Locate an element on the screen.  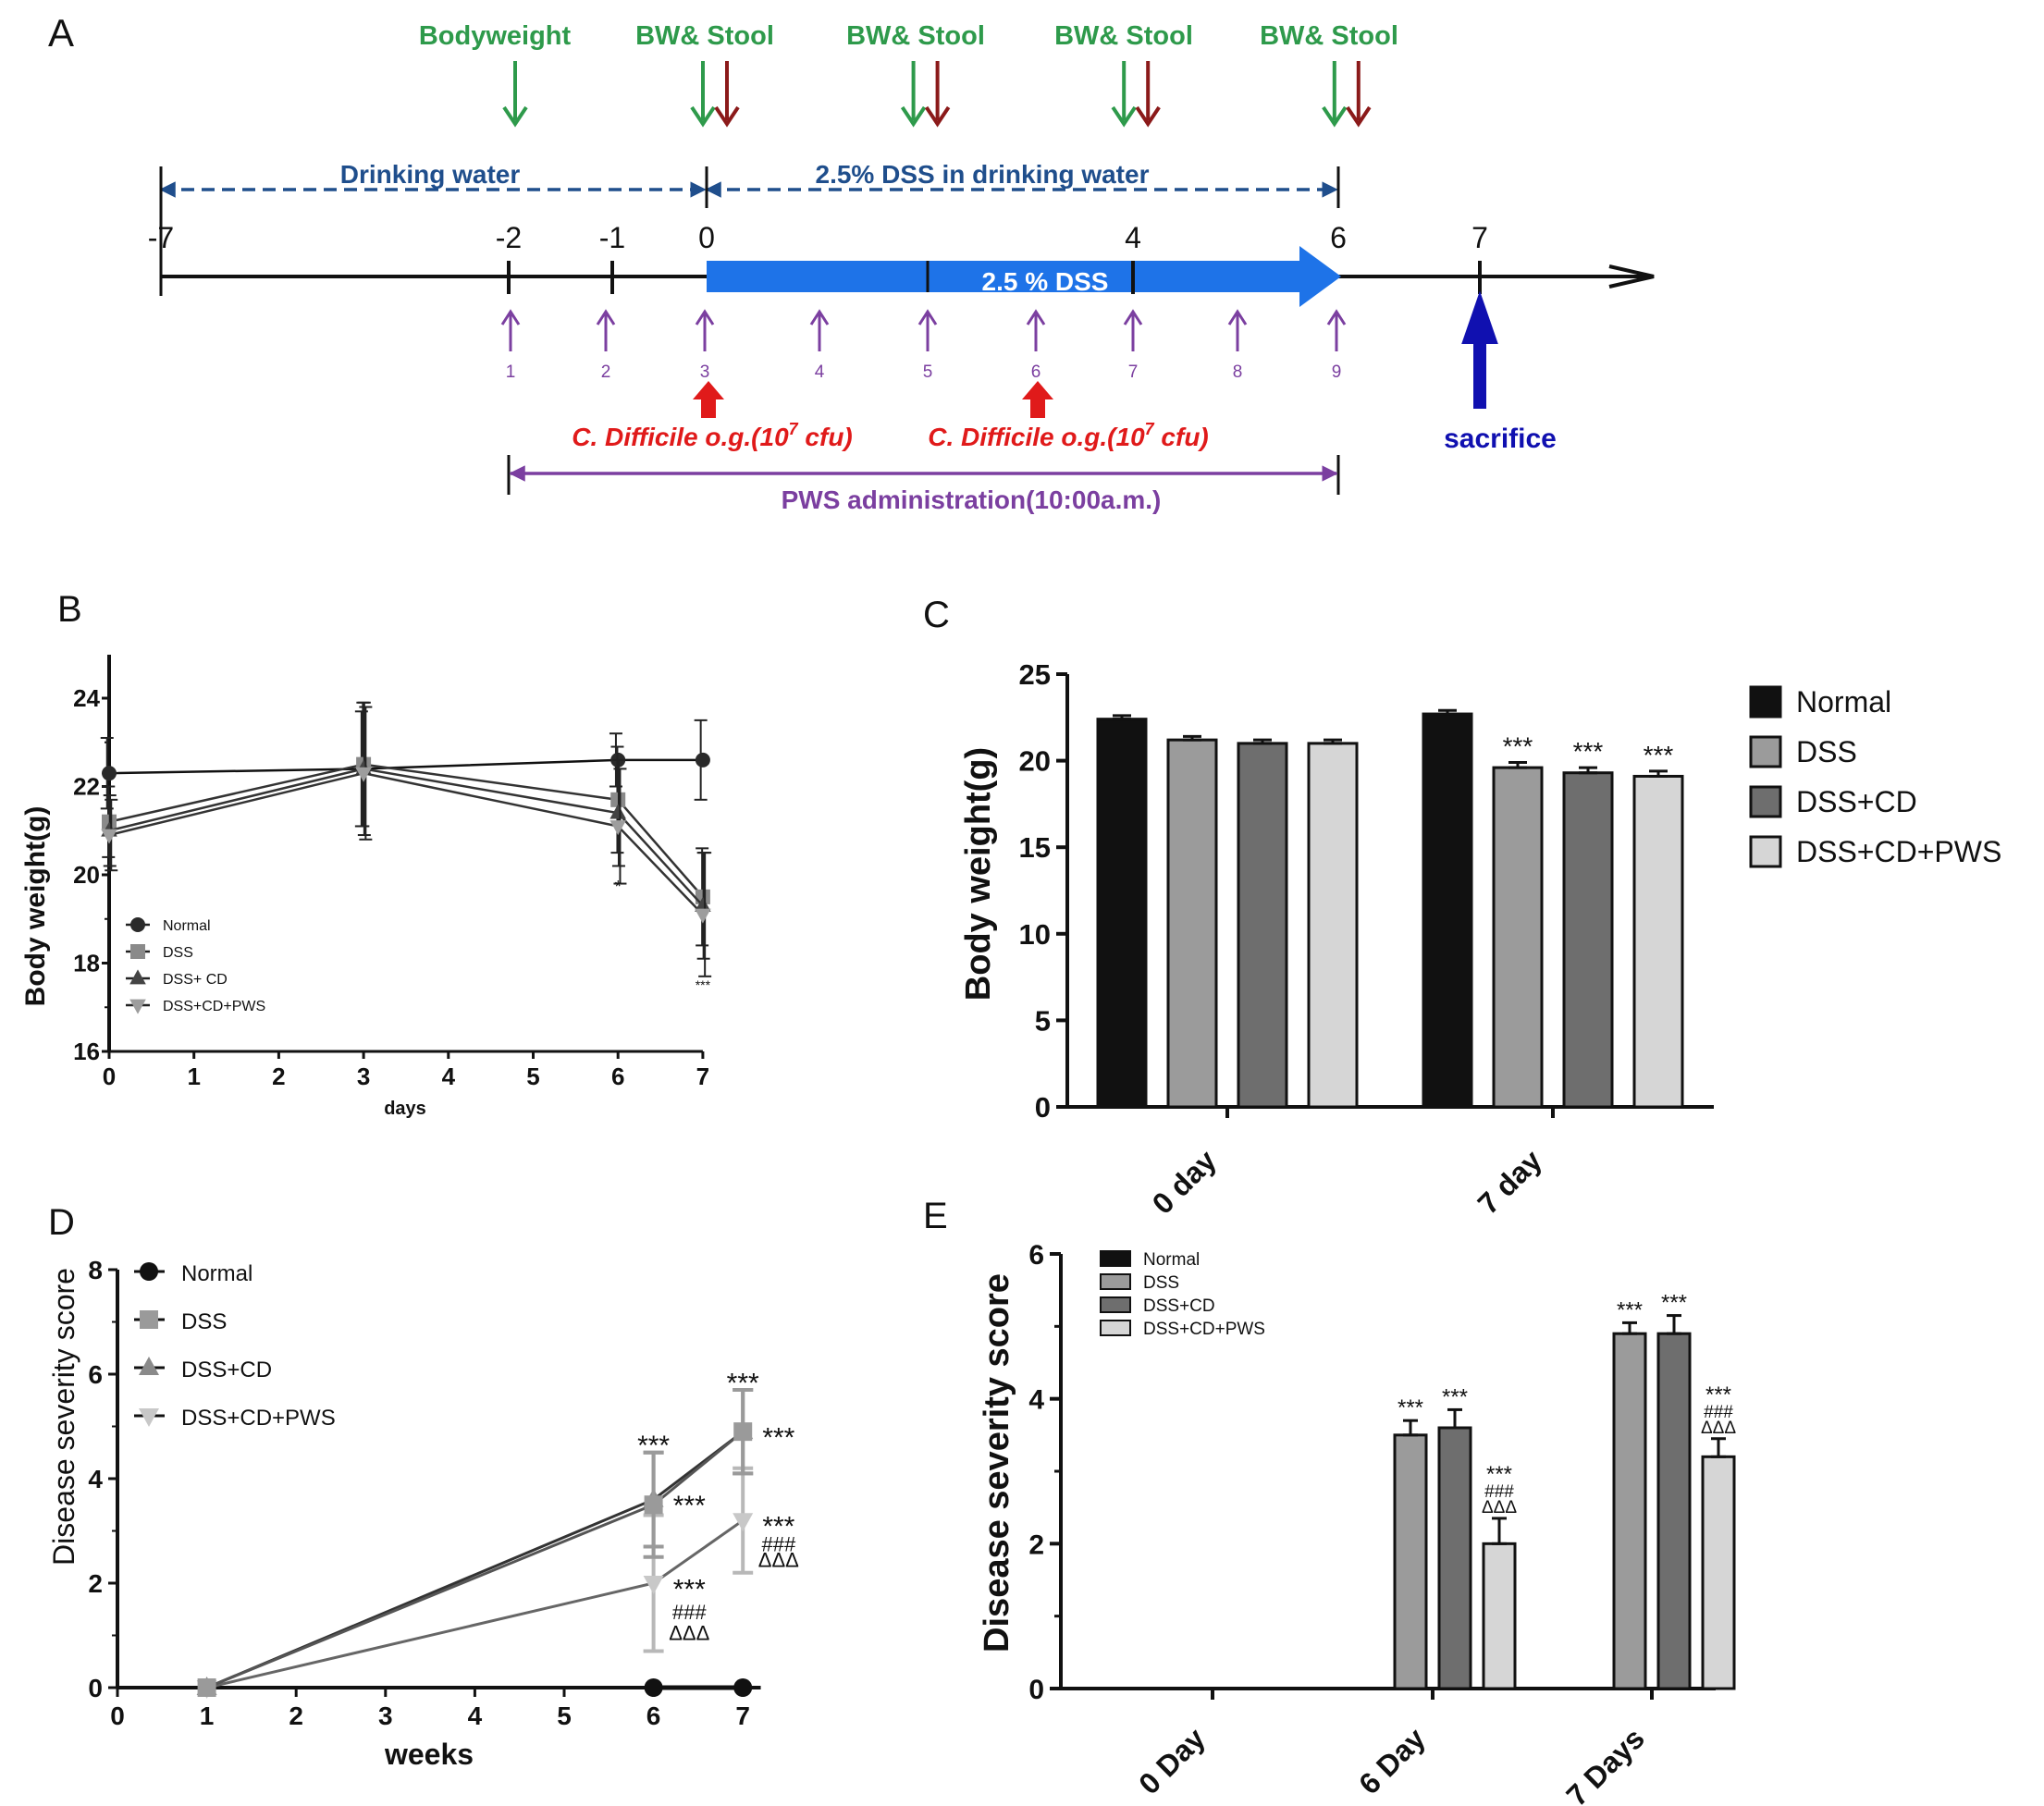
day-label-7: 7 is located at coordinates (1479, 237).